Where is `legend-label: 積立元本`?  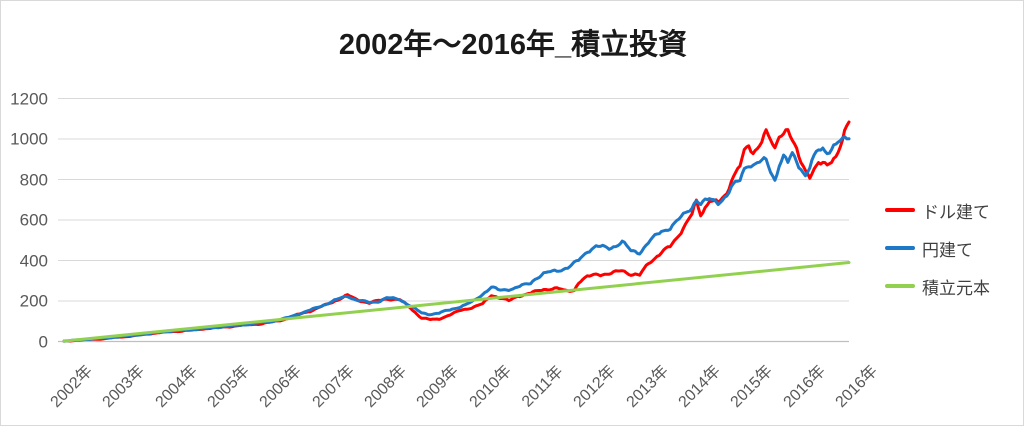 legend-label: 積立元本 is located at coordinates (956, 288).